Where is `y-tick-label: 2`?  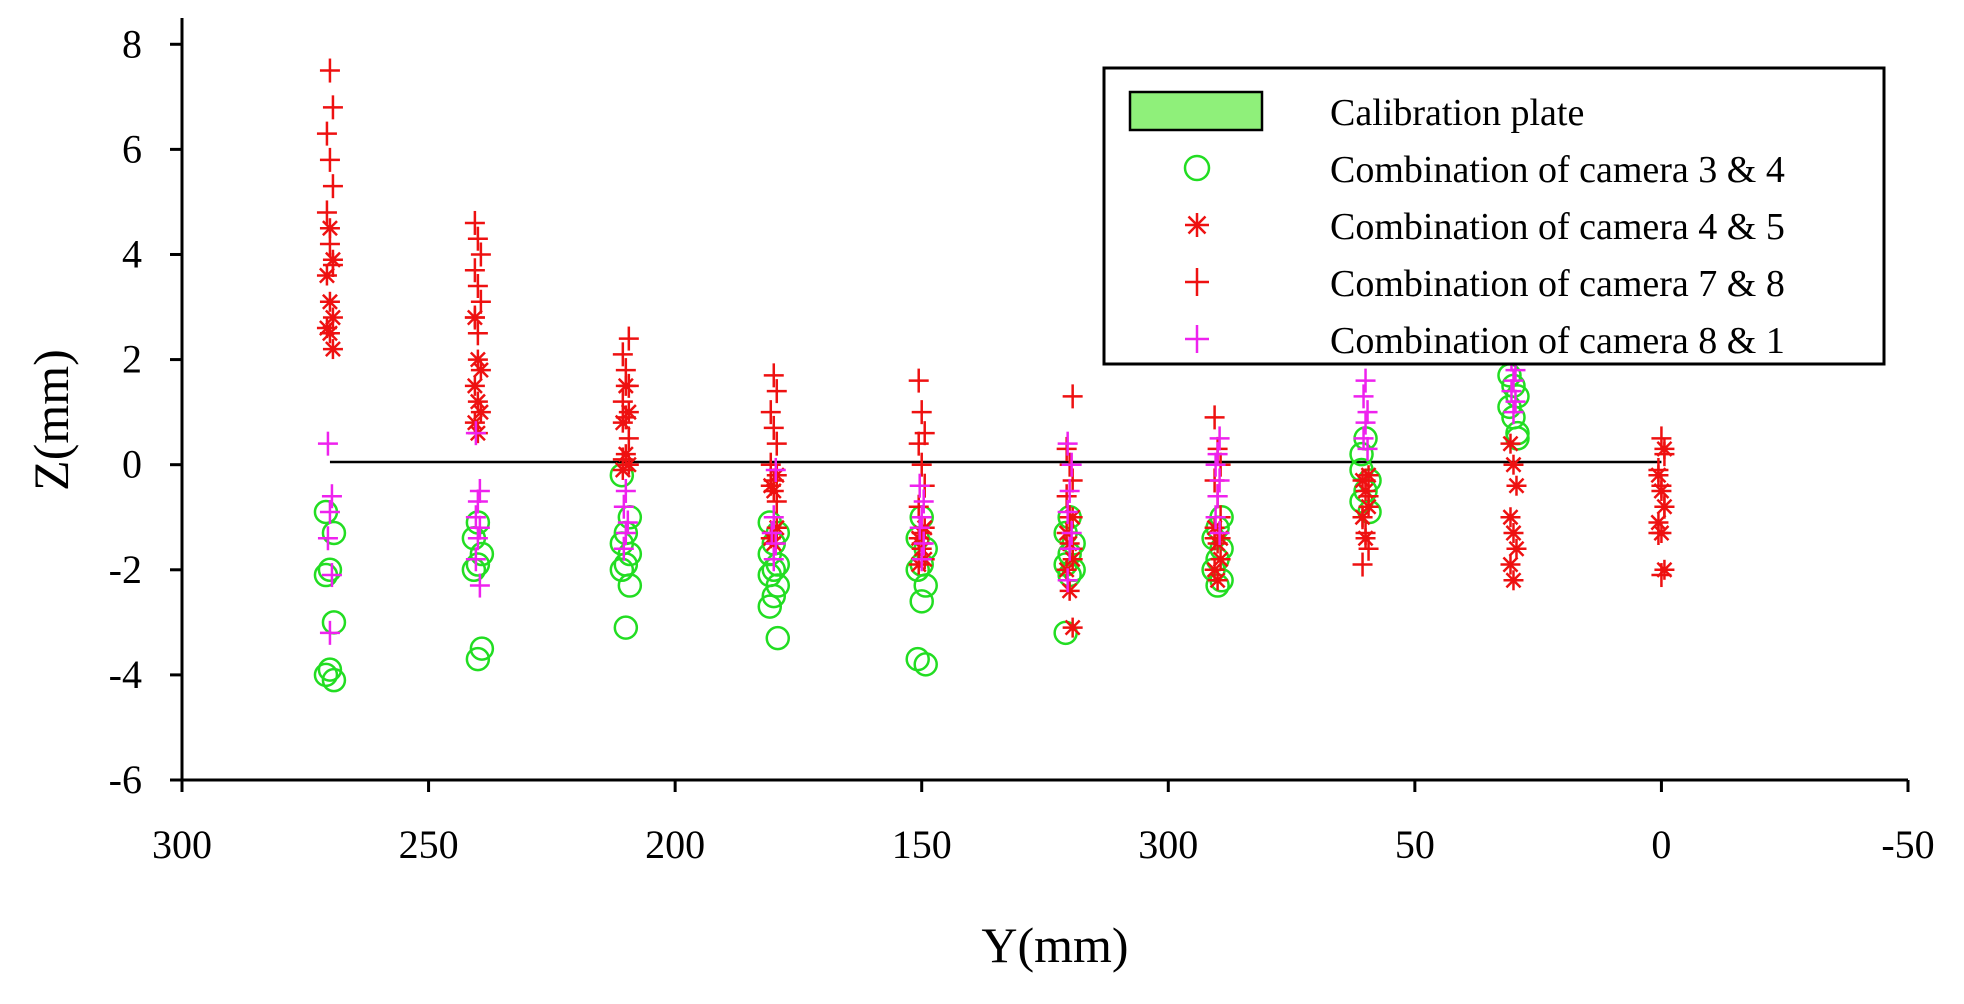 y-tick-label: 2 is located at coordinates (132, 359).